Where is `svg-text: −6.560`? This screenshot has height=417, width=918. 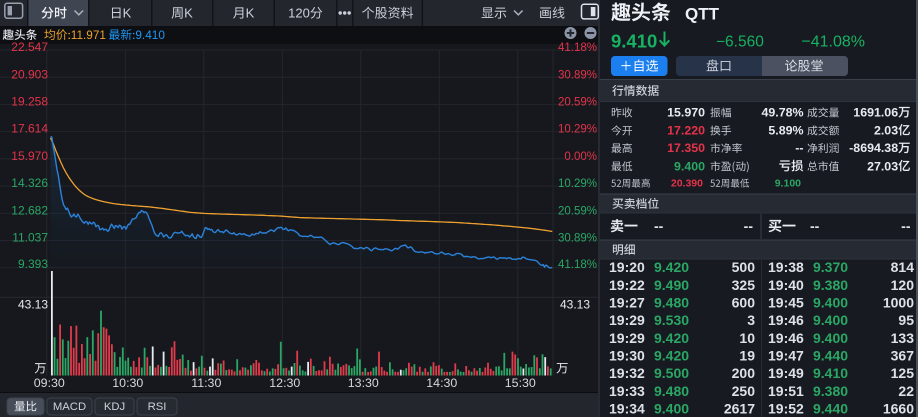 svg-text: −6.560 is located at coordinates (740, 42).